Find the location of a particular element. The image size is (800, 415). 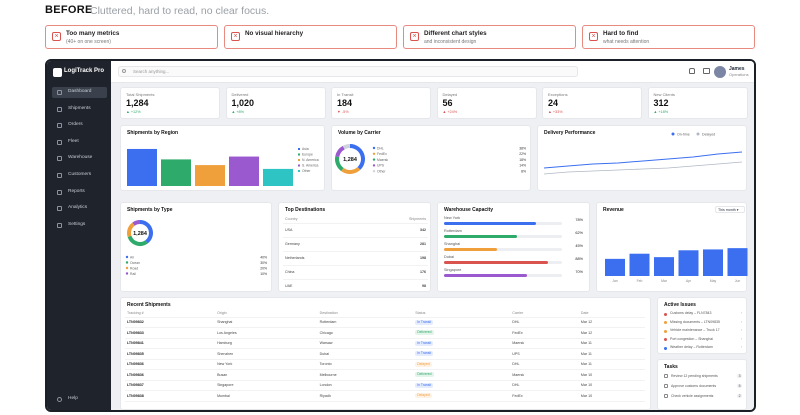

message-icon is located at coordinates (706, 71).